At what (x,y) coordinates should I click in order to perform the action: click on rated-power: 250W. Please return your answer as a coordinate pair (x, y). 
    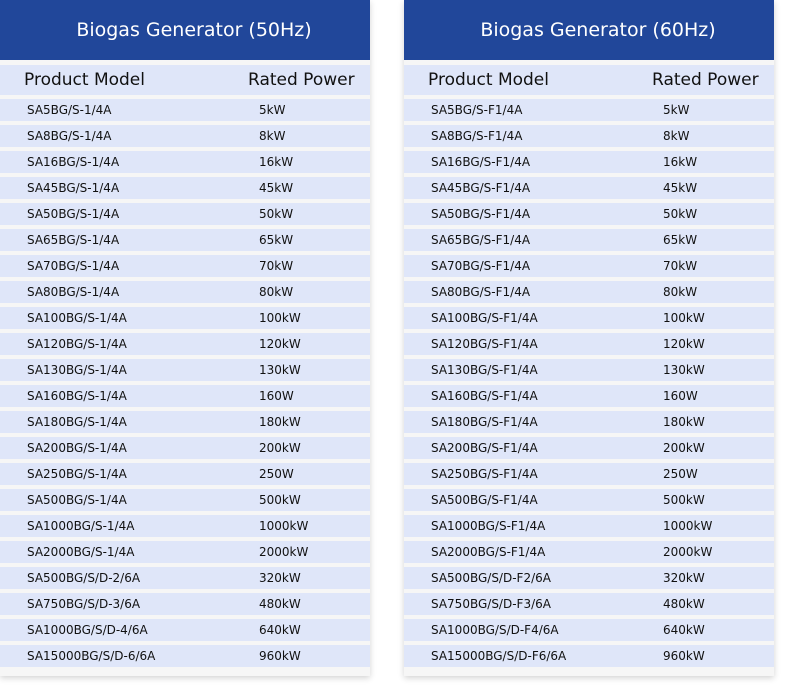
    Looking at the image, I should click on (276, 474).